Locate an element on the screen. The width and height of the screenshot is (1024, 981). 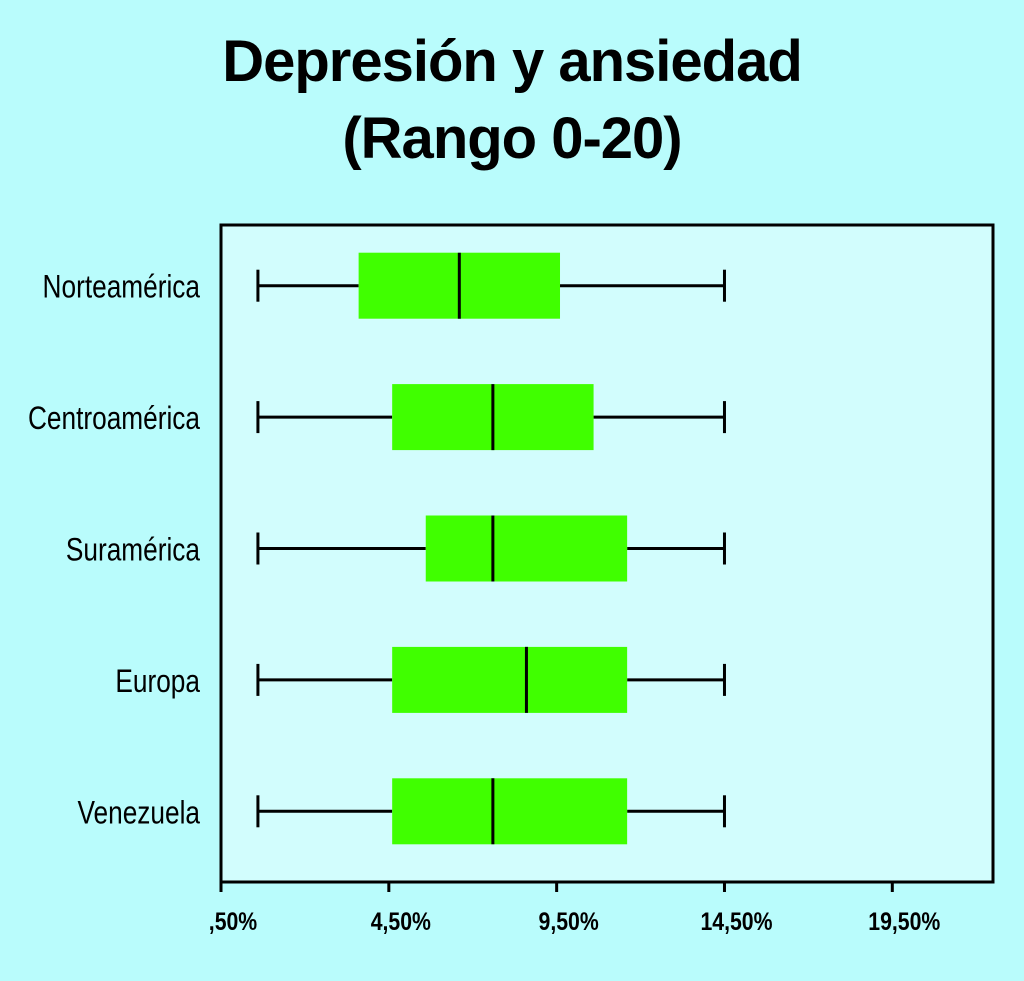
category-label: Venezuela is located at coordinates (138, 813).